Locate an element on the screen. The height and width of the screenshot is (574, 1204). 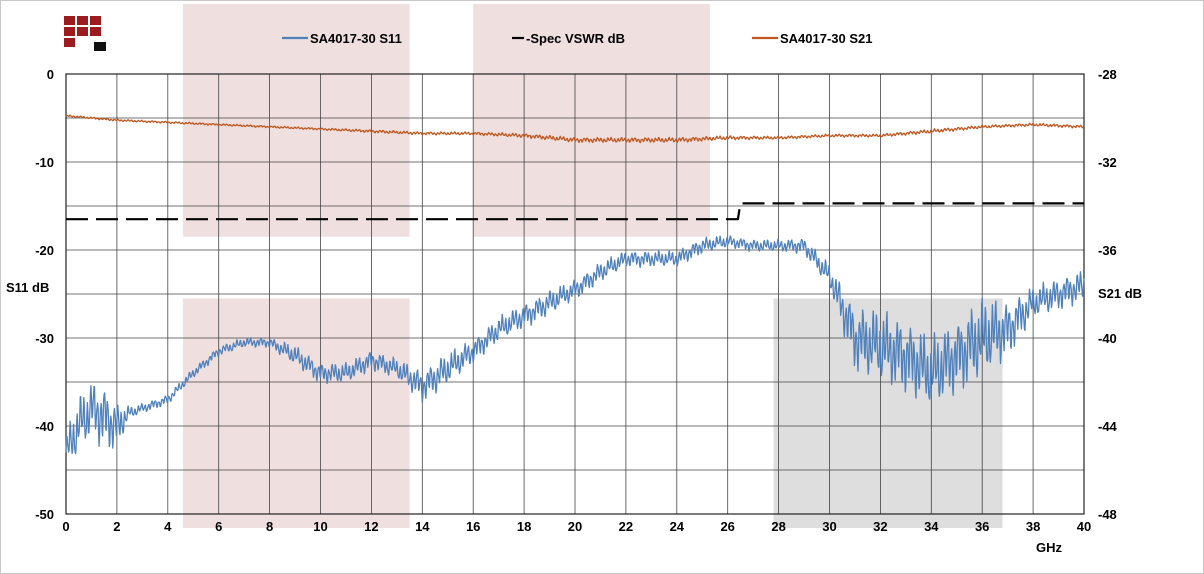
y-left-tick-label: -20 is located at coordinates (44, 250).